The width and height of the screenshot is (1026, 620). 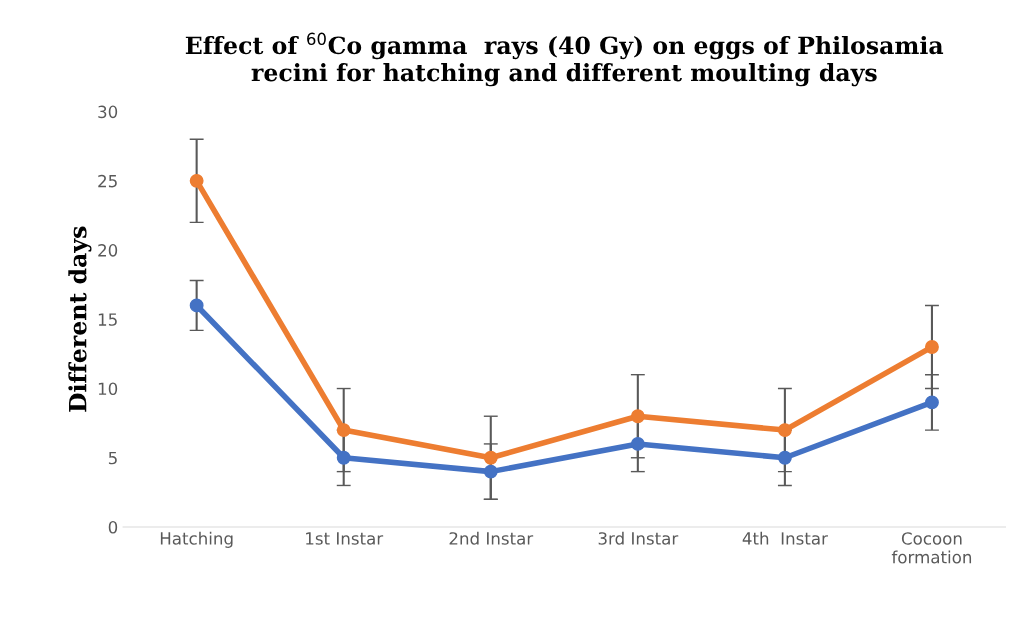 What do you see at coordinates (785, 538) in the screenshot?
I see `x-tick-label: 4th Instar` at bounding box center [785, 538].